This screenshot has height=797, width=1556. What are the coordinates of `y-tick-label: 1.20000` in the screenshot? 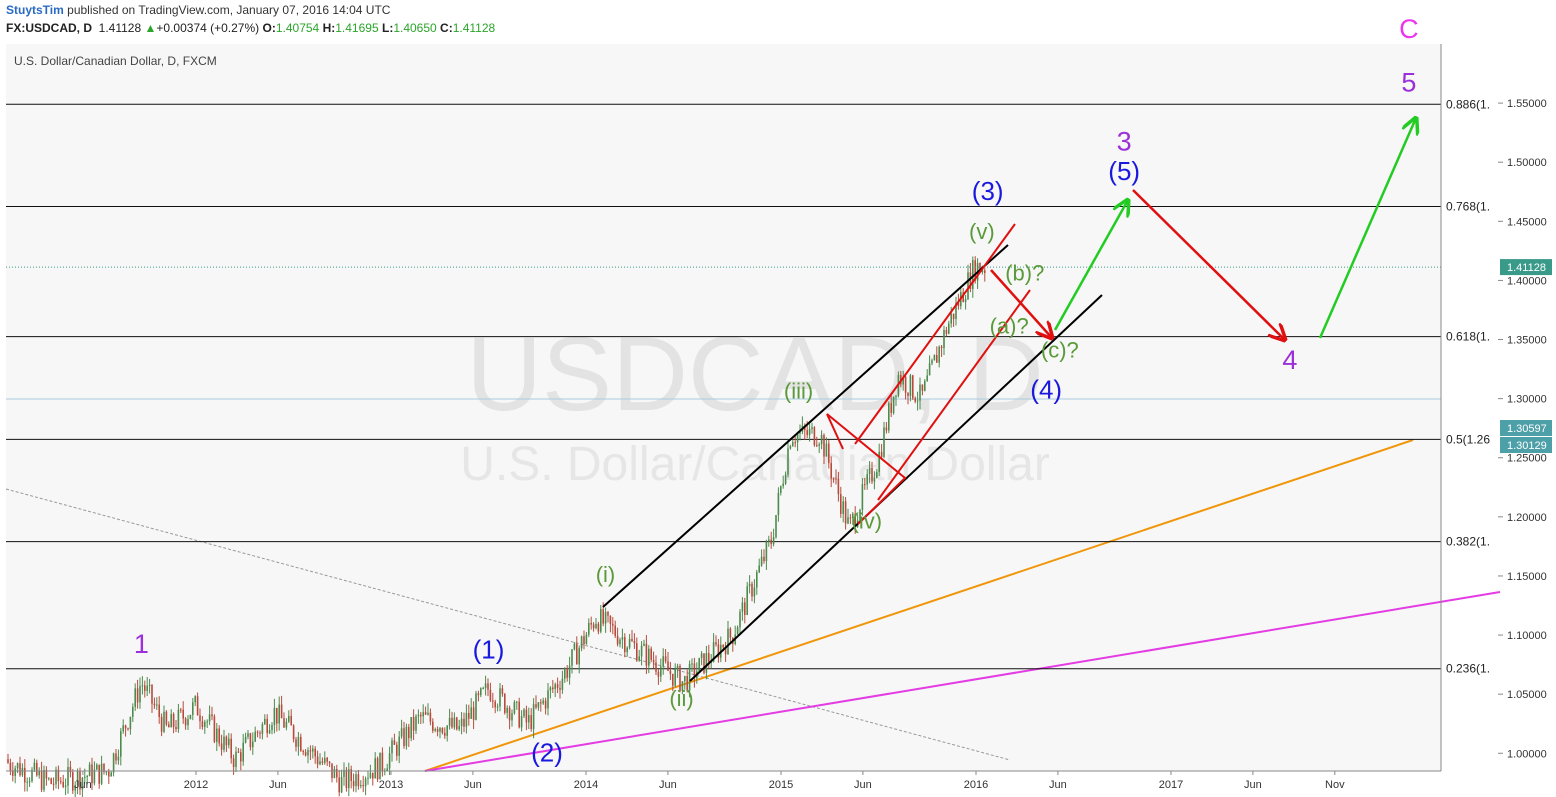 It's located at (1527, 518).